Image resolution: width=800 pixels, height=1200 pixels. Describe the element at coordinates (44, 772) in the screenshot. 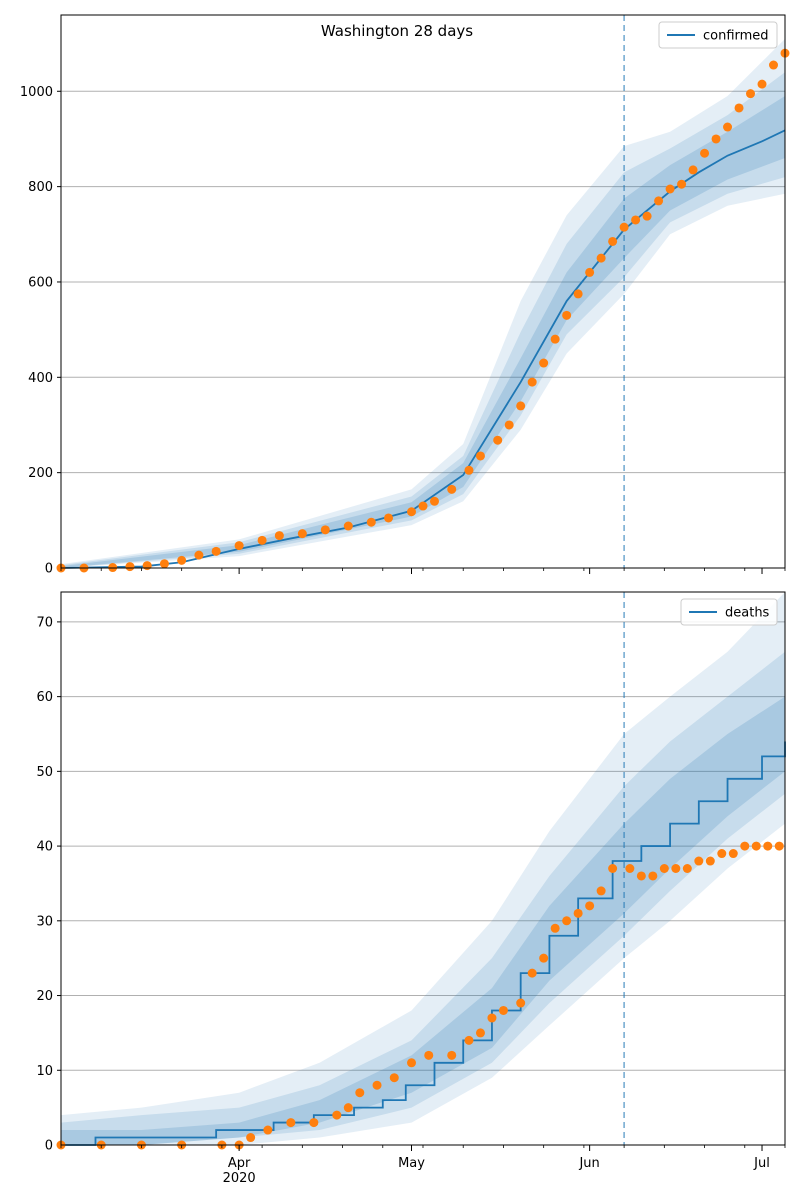

I see `y-tick-label: 50` at that location.